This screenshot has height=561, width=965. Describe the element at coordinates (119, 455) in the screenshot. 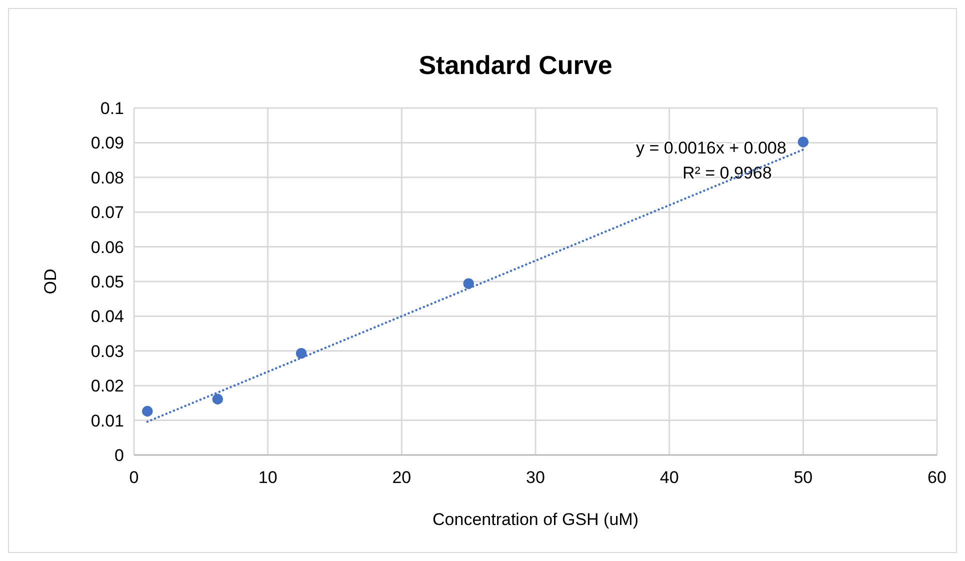

I see `y-tick-label: 0` at that location.